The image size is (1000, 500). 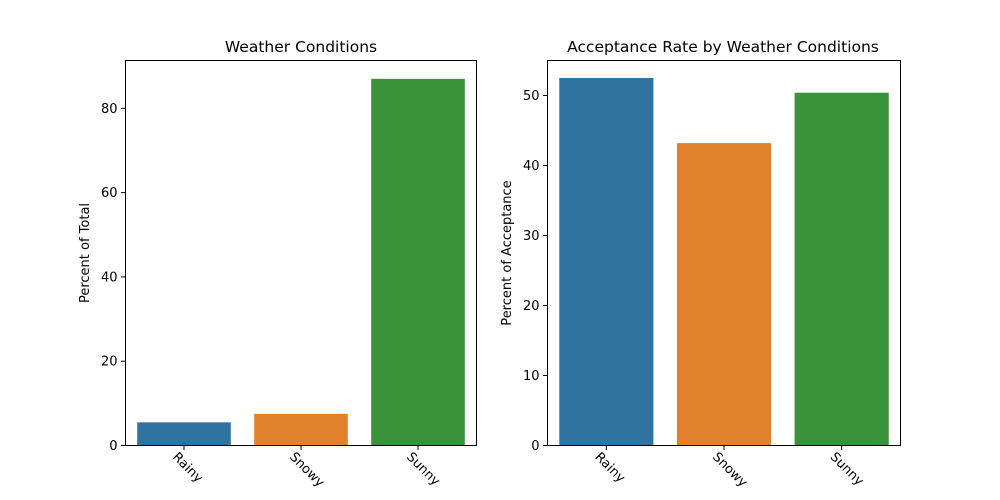 What do you see at coordinates (301, 47) in the screenshot?
I see `chart-title: Weather Conditions` at bounding box center [301, 47].